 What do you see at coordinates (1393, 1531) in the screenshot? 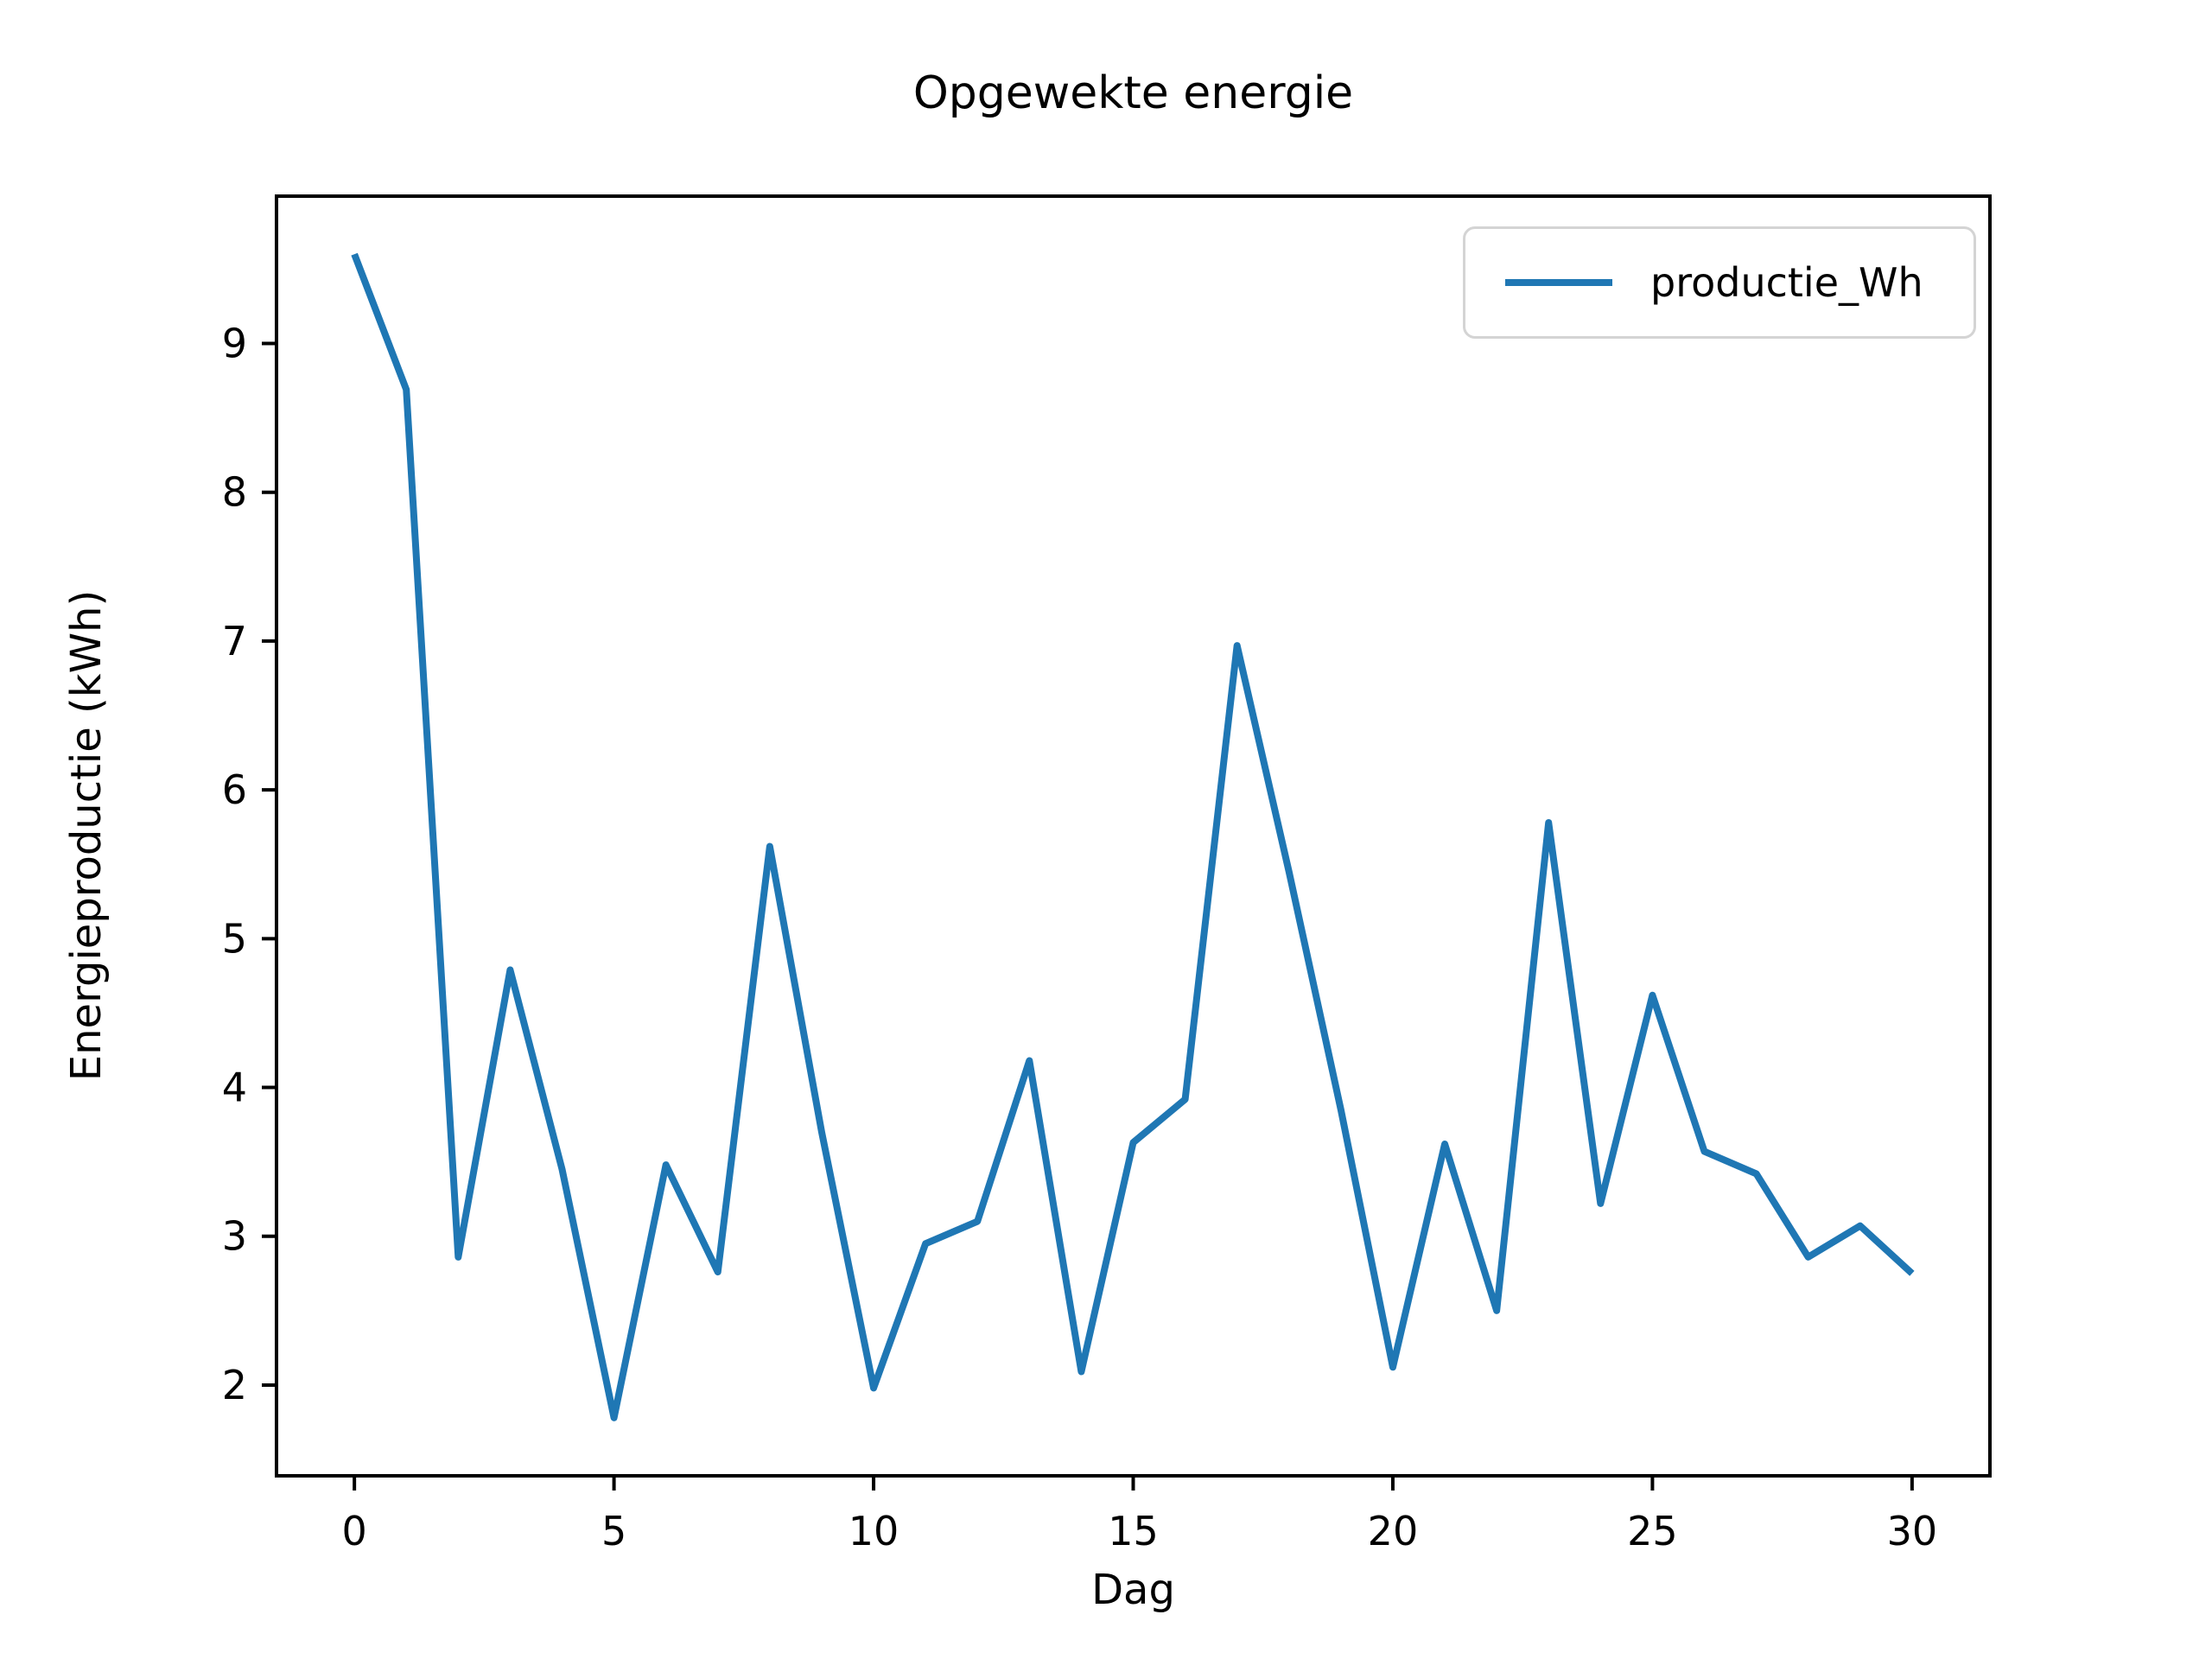
I see `x-tick-label: 20` at bounding box center [1393, 1531].